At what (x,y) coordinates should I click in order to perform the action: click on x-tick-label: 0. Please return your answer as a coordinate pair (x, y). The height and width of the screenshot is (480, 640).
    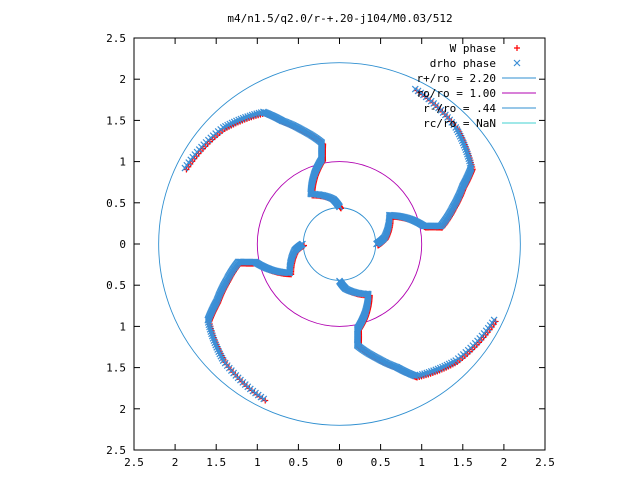
    Looking at the image, I should click on (339, 462).